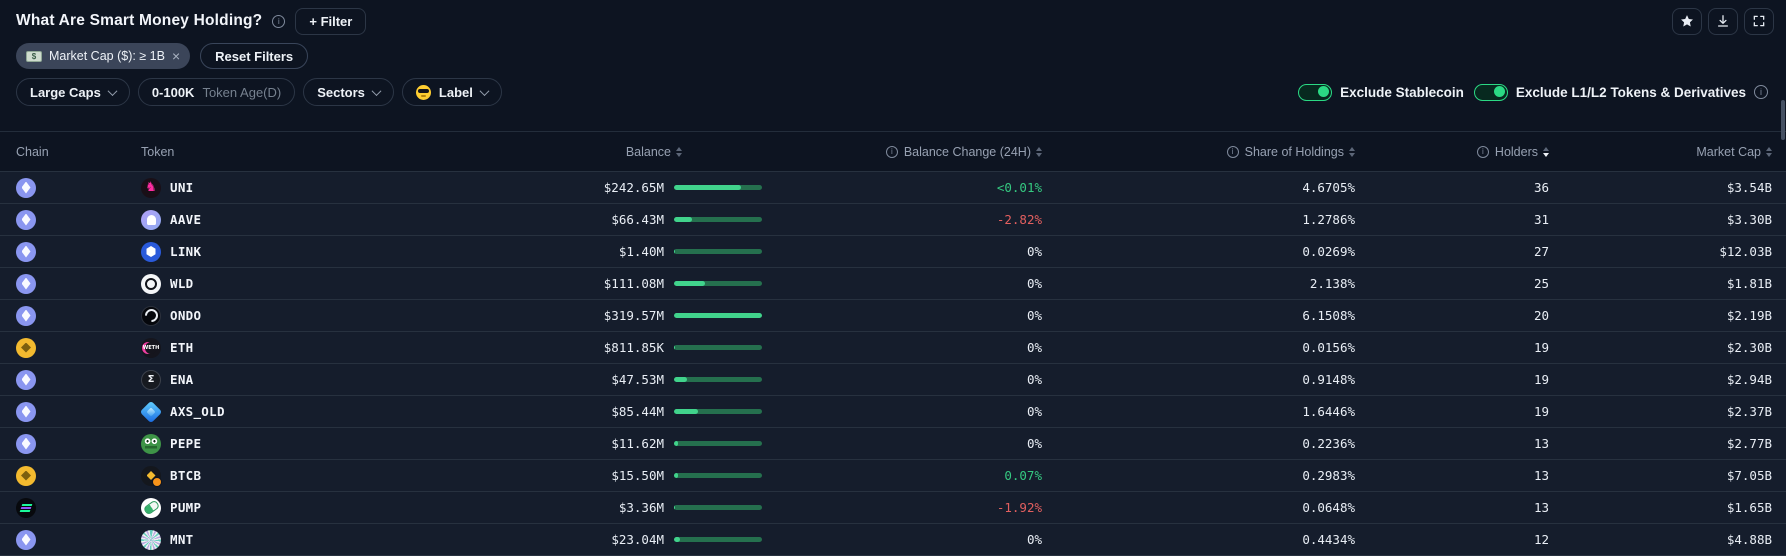 This screenshot has width=1786, height=556. Describe the element at coordinates (151, 379) in the screenshot. I see `ena-token-icon` at that location.